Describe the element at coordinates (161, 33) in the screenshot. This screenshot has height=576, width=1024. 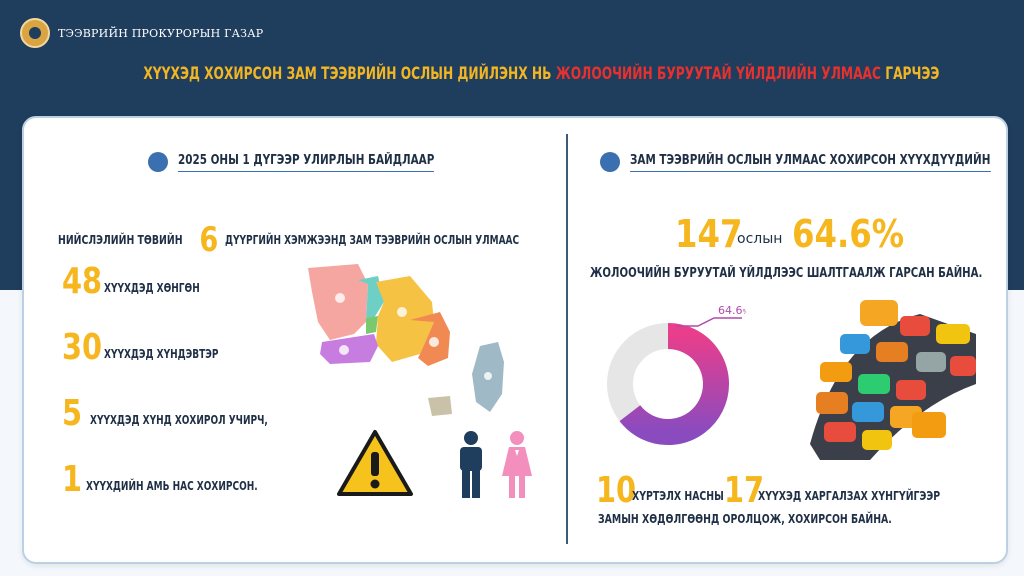
I see `org-name: ТЭЭВРИЙН ПРОКУРОРЫН ГАЗАР` at that location.